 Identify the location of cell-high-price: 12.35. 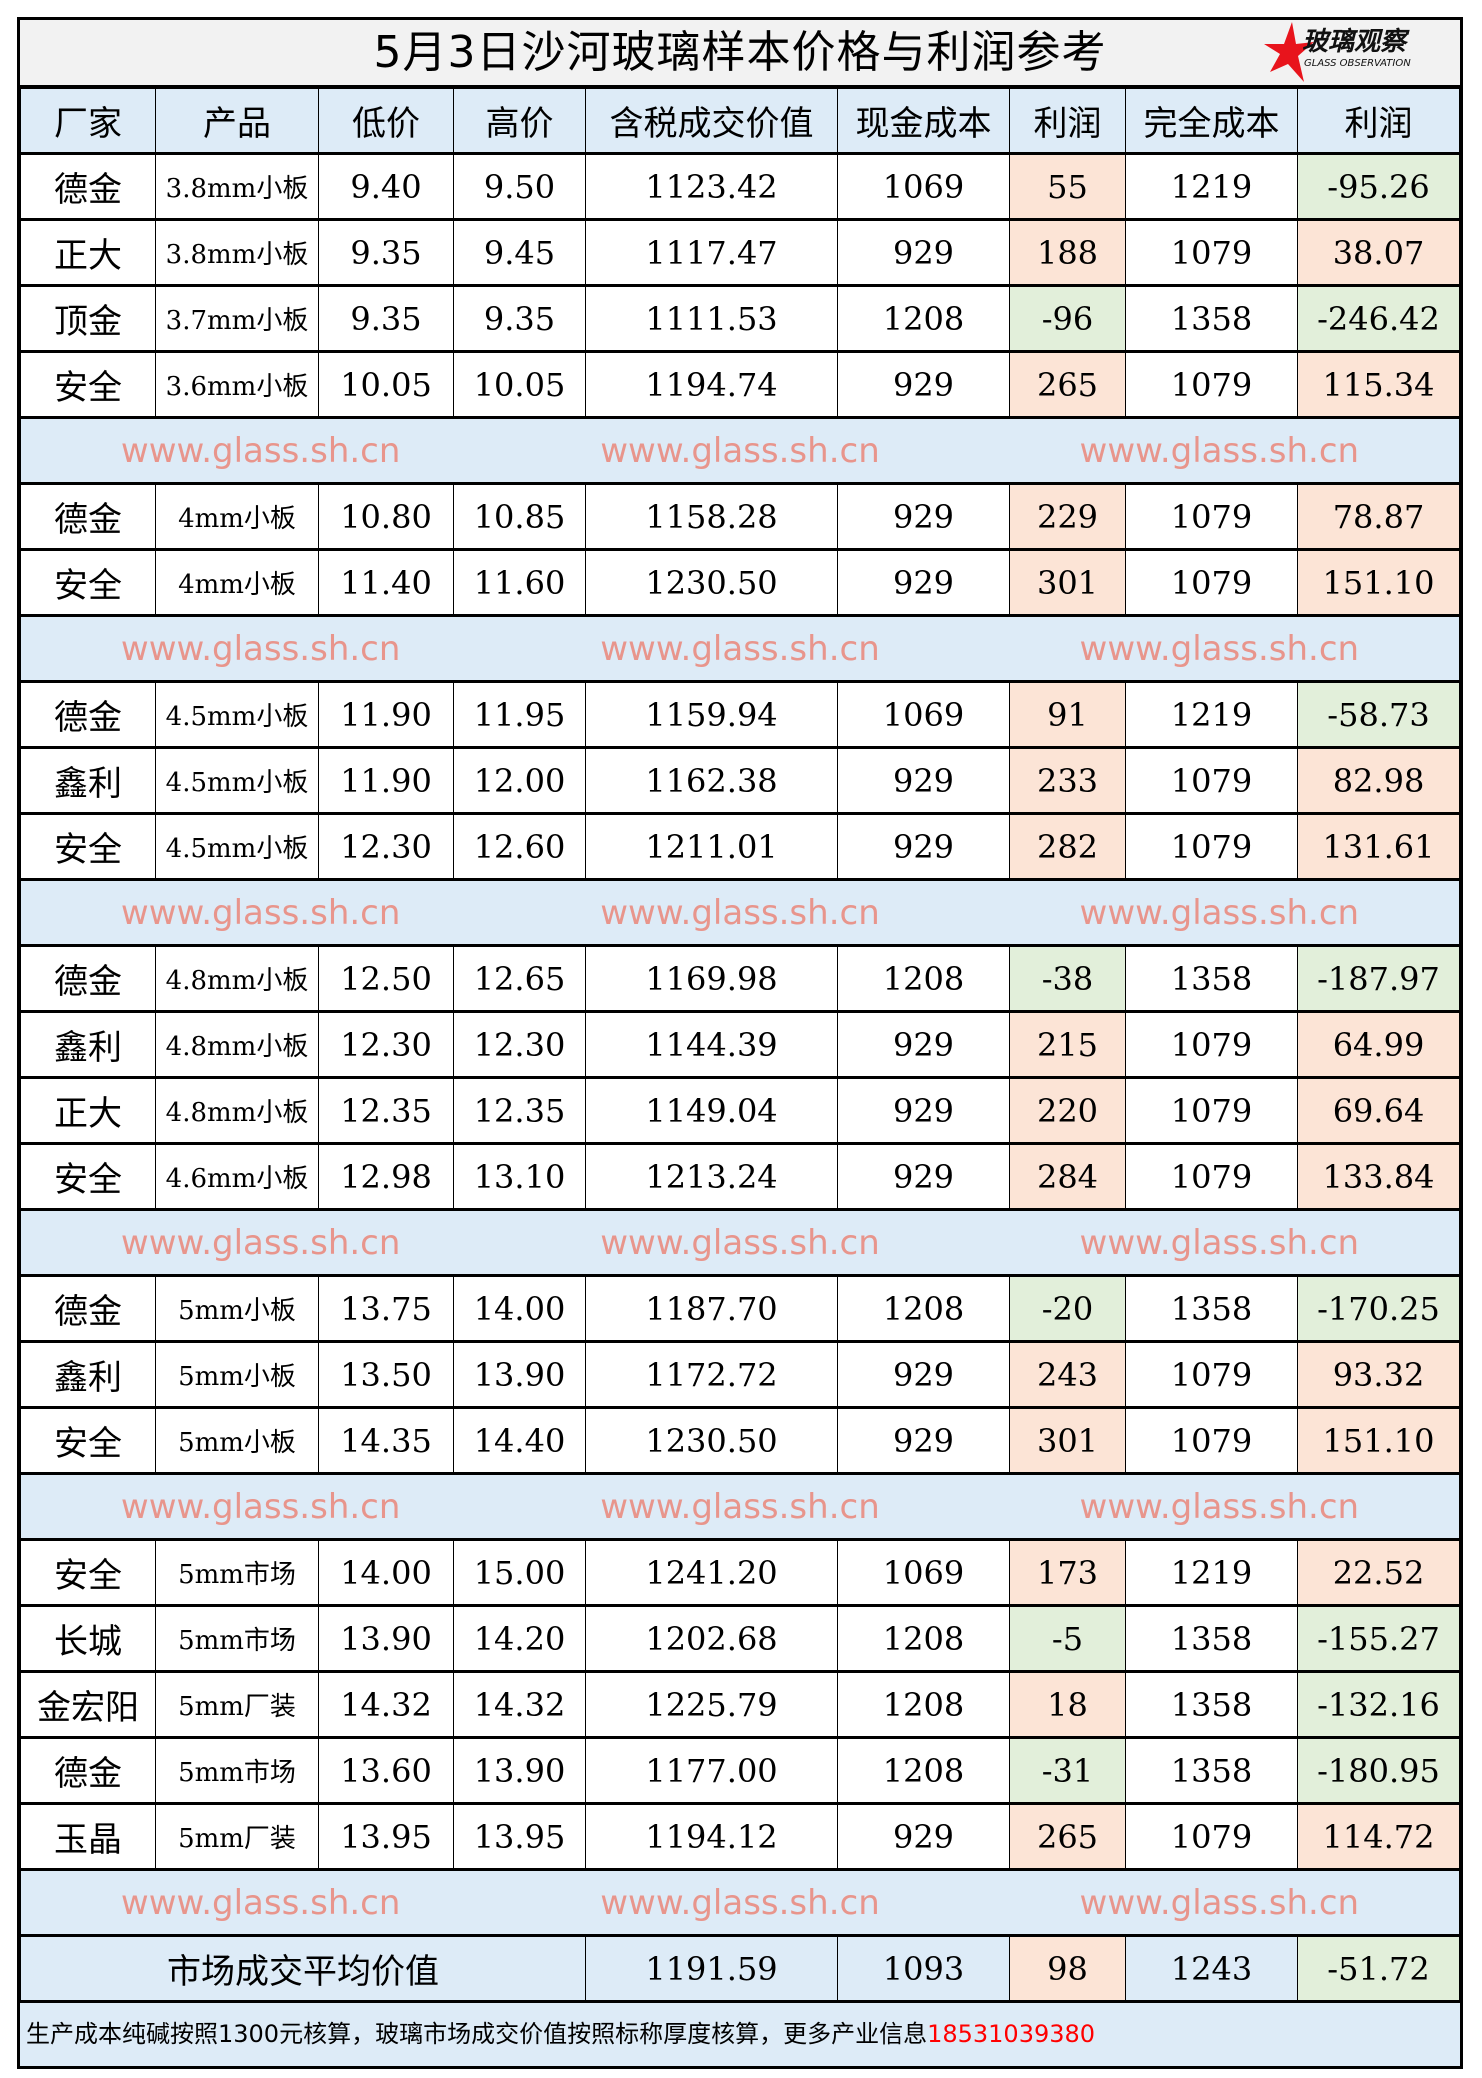
(519, 1110).